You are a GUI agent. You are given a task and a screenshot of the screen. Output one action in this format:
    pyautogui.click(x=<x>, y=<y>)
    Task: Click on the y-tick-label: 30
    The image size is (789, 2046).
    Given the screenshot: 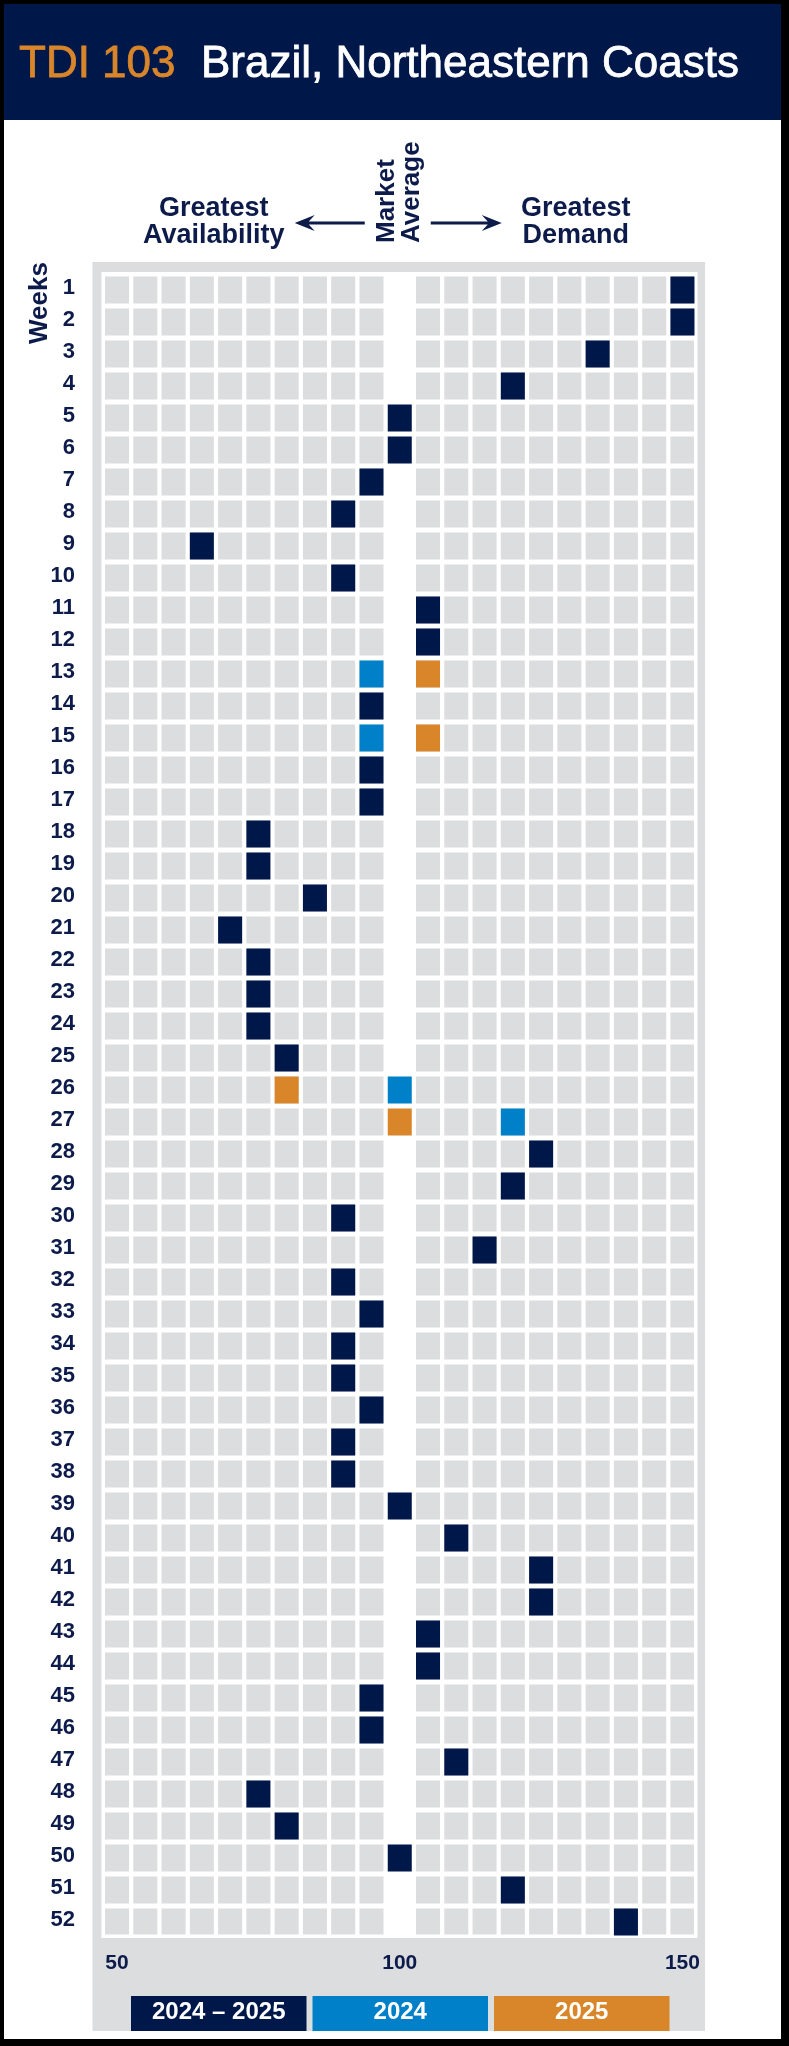 What is the action you would take?
    pyautogui.click(x=62, y=1214)
    